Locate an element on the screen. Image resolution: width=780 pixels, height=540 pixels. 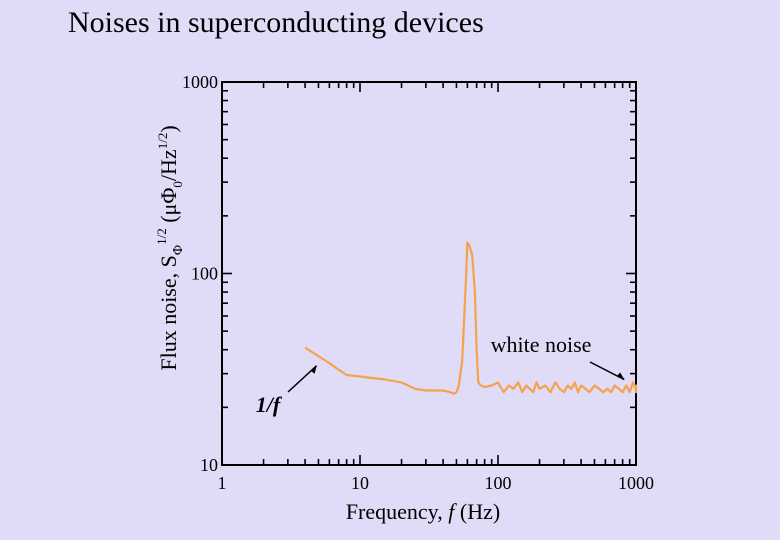
annotation-white-noise: white noise is located at coordinates (541, 344).